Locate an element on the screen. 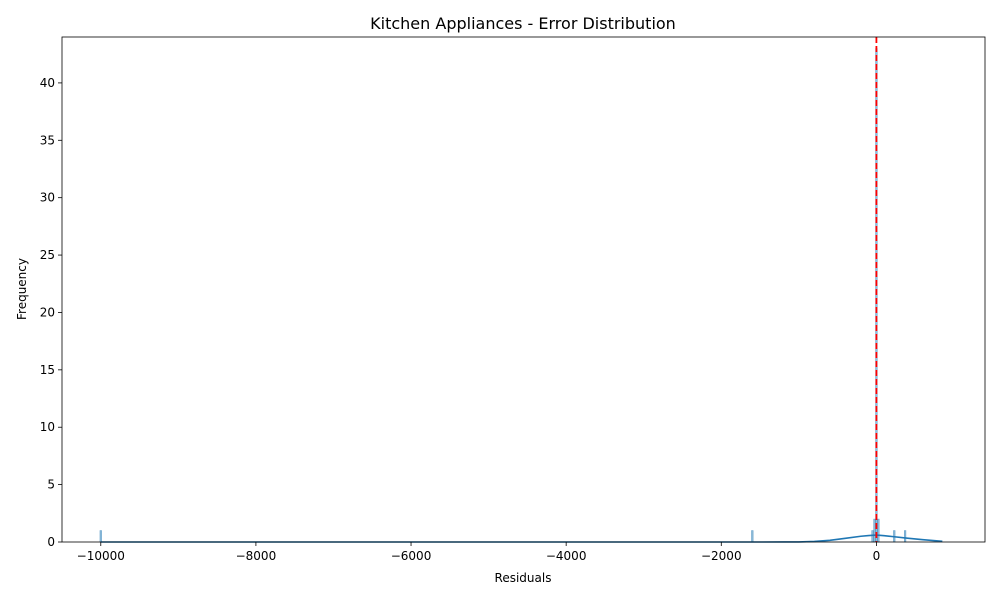 Image resolution: width=1000 pixels, height=600 pixels. y-axis: 0 5 10 15 20 25 30 35 40 is located at coordinates (51, 312).